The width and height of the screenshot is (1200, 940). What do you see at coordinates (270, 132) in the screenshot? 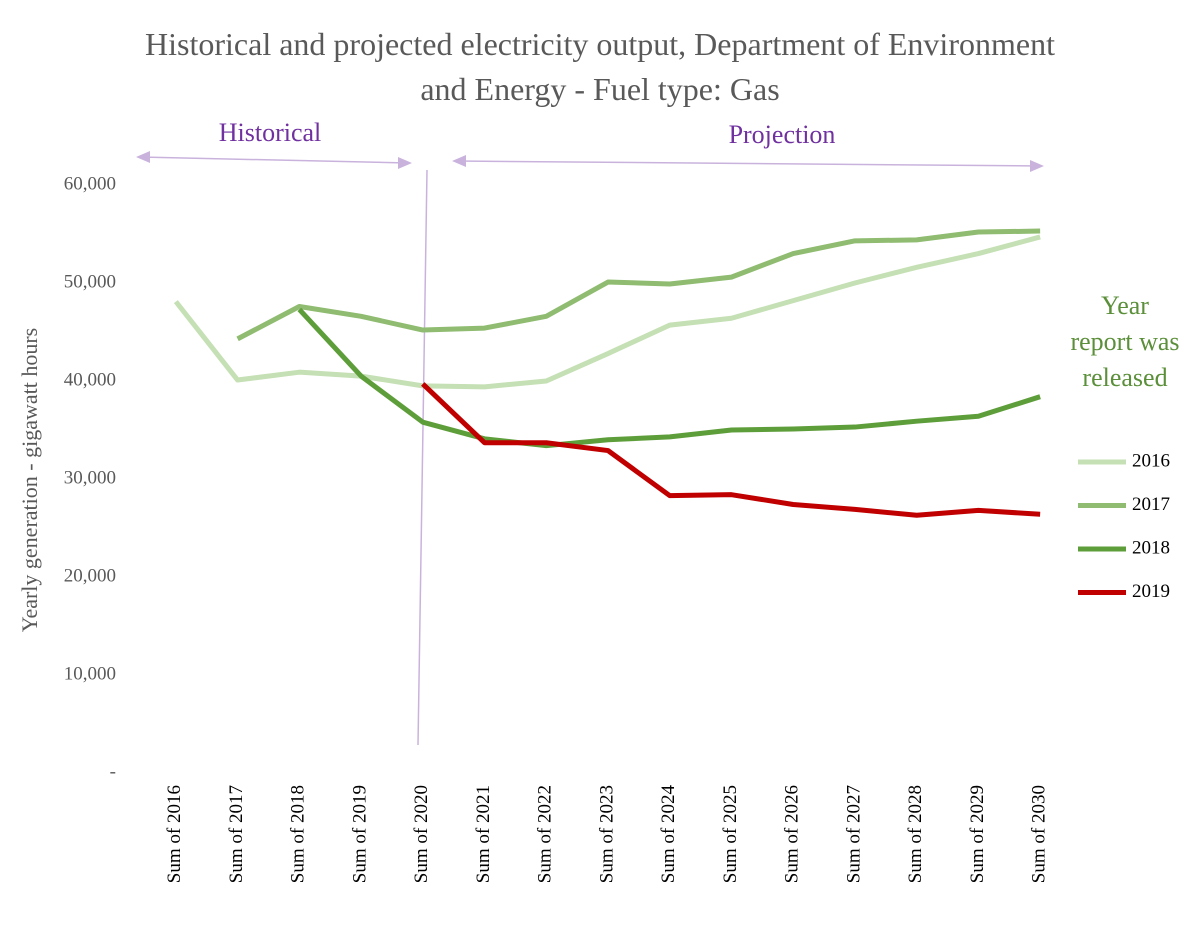
I see `annotation: Historical` at bounding box center [270, 132].